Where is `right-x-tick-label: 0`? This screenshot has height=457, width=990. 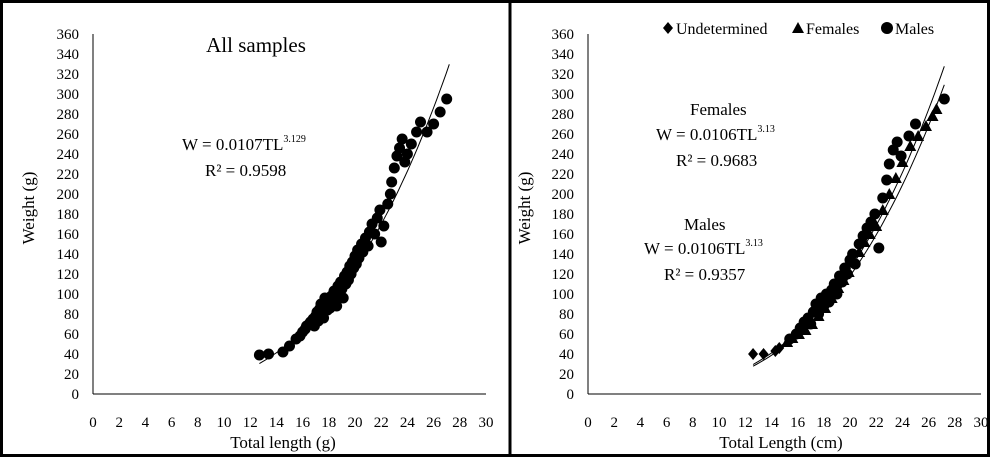 right-x-tick-label: 0 is located at coordinates (588, 423).